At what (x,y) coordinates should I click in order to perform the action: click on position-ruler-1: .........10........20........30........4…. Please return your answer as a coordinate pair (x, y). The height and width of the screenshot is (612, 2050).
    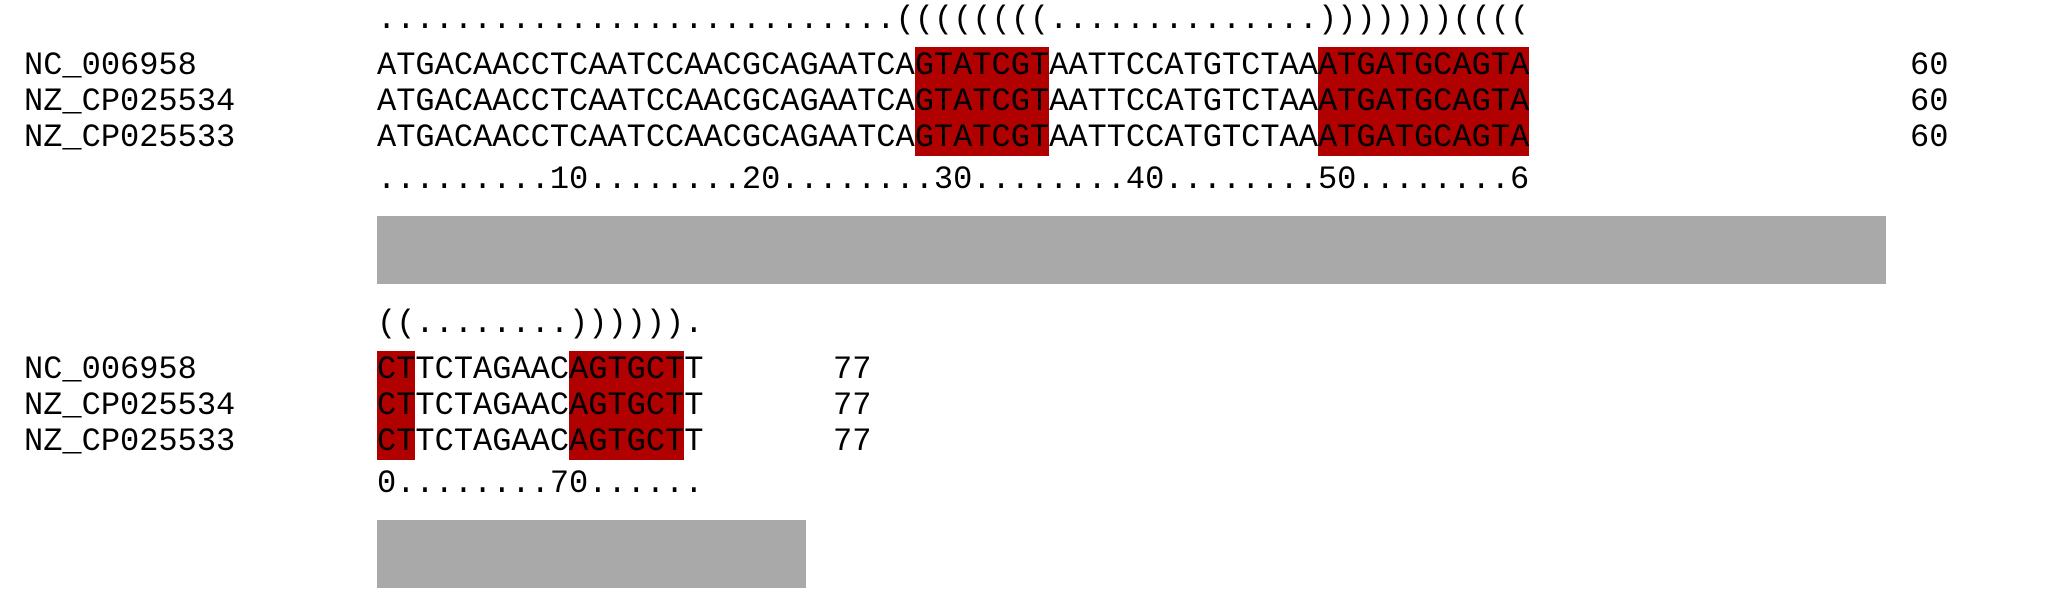
    Looking at the image, I should click on (953, 179).